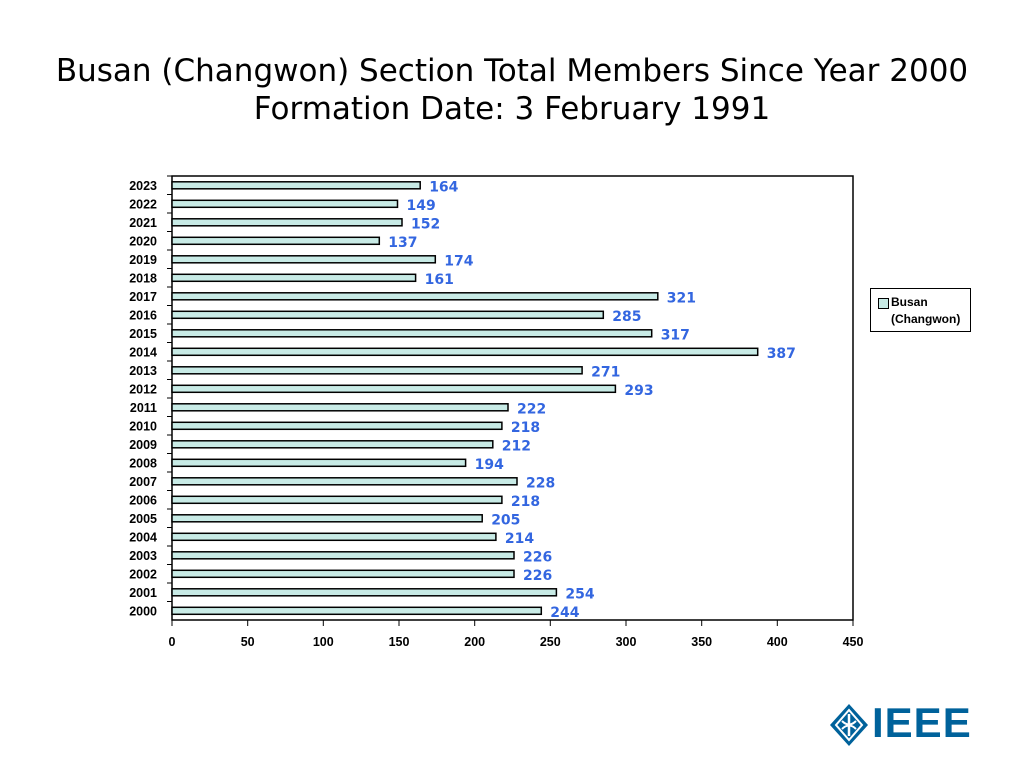 Image resolution: width=1024 pixels, height=768 pixels. Describe the element at coordinates (172, 642) in the screenshot. I see `x-tick-label-0: 0` at that location.